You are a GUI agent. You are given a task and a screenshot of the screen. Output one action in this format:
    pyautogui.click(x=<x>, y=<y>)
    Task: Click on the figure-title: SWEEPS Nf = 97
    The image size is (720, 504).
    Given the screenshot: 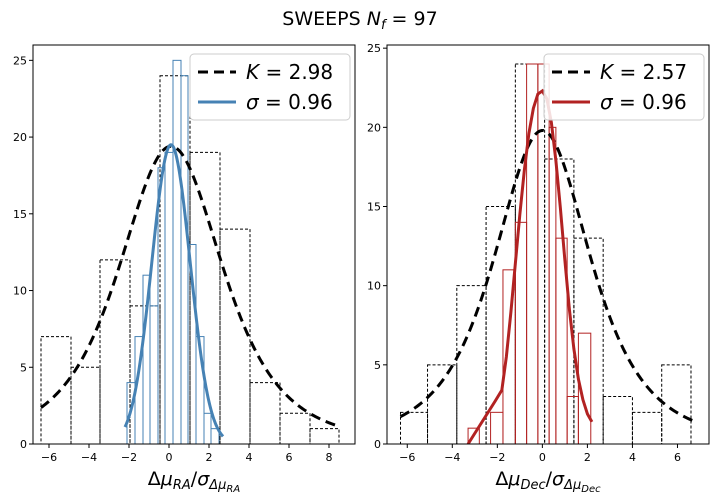 What is the action you would take?
    pyautogui.click(x=359, y=20)
    